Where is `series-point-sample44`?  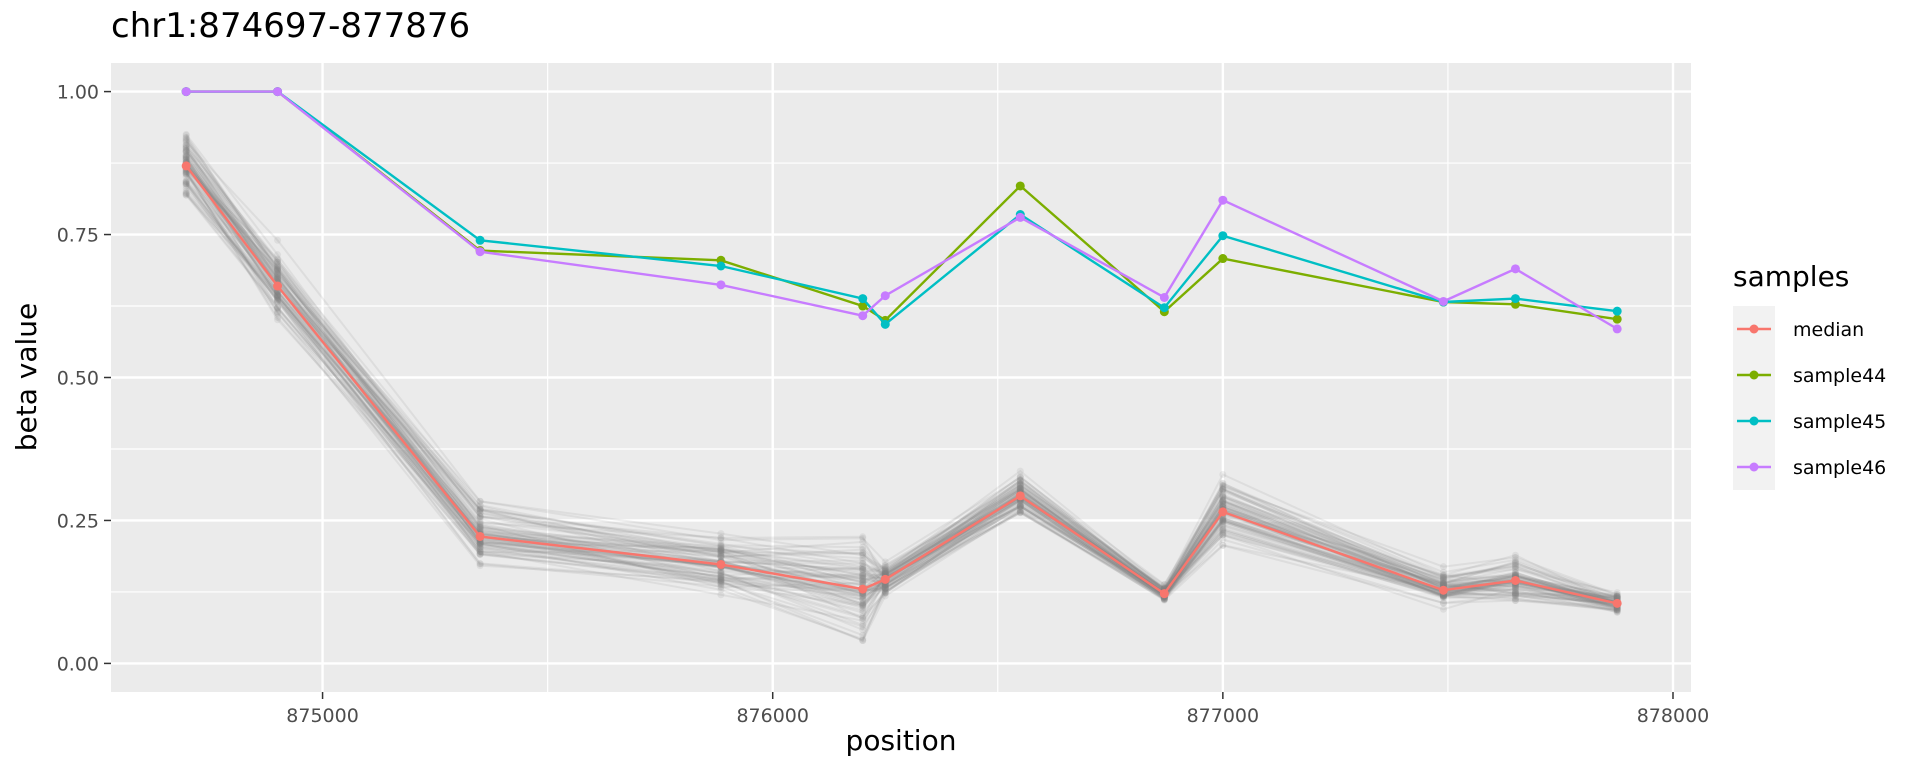 series-point-sample44 is located at coordinates (1617, 319).